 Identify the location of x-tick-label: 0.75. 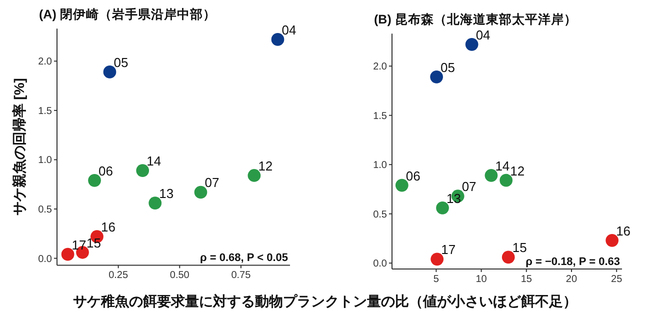
(241, 276).